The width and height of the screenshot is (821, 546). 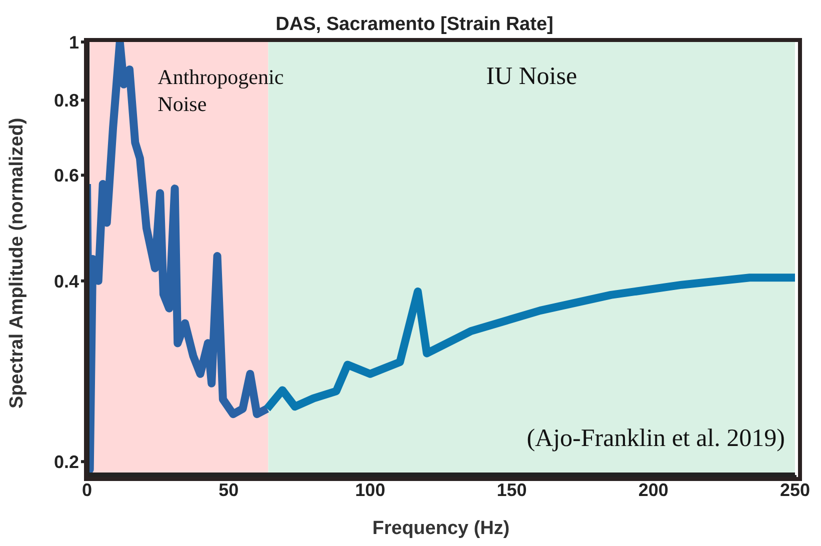 I want to click on x-tick-label: 50, so click(x=228, y=490).